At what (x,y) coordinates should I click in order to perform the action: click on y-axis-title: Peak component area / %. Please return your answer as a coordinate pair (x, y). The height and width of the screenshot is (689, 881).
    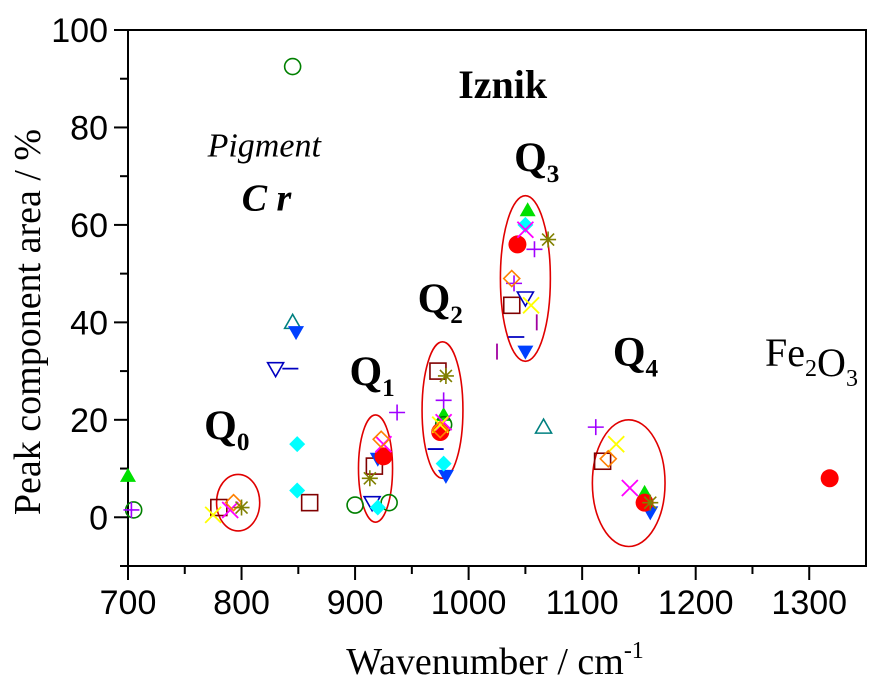
    Looking at the image, I should click on (28, 322).